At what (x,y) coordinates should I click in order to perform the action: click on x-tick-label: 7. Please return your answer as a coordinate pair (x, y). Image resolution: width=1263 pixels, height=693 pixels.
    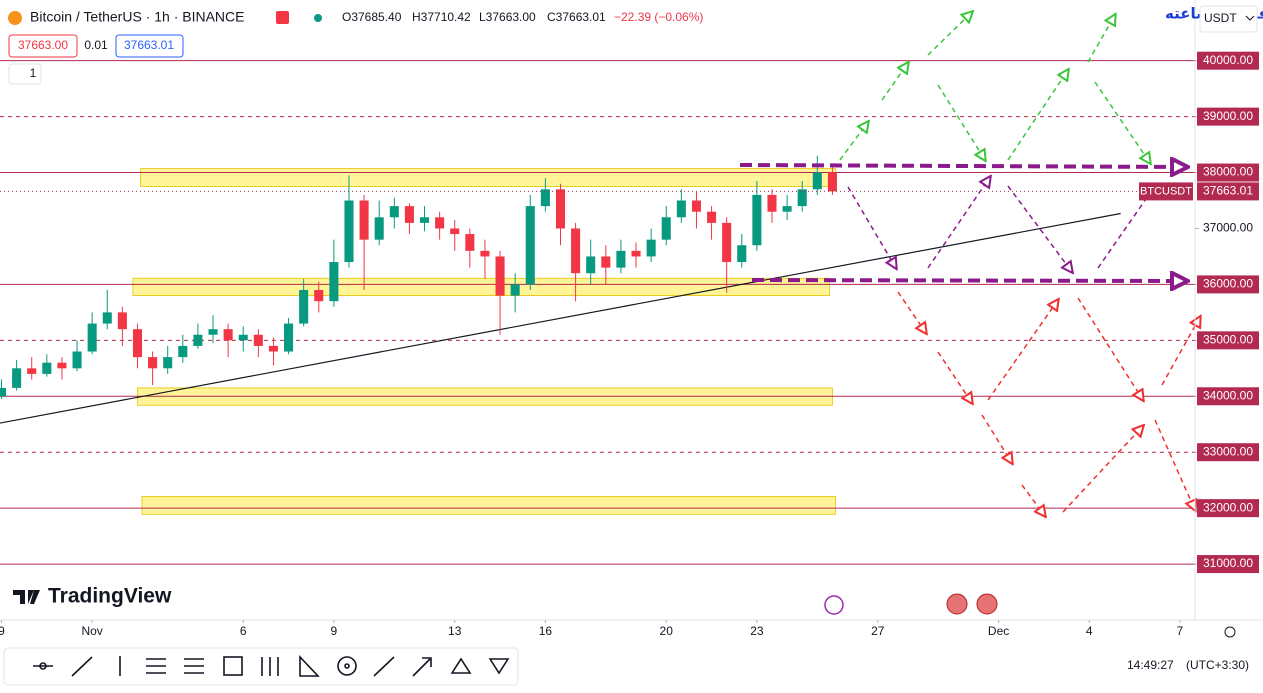
    Looking at the image, I should click on (1180, 631).